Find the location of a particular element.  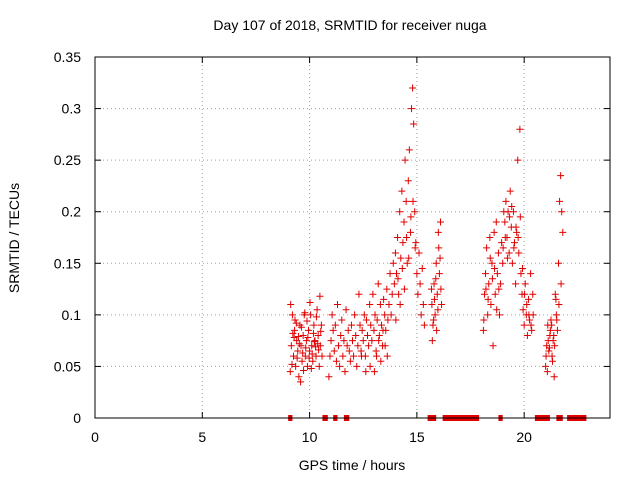

y-tick-label: 0.15 is located at coordinates (67, 263).